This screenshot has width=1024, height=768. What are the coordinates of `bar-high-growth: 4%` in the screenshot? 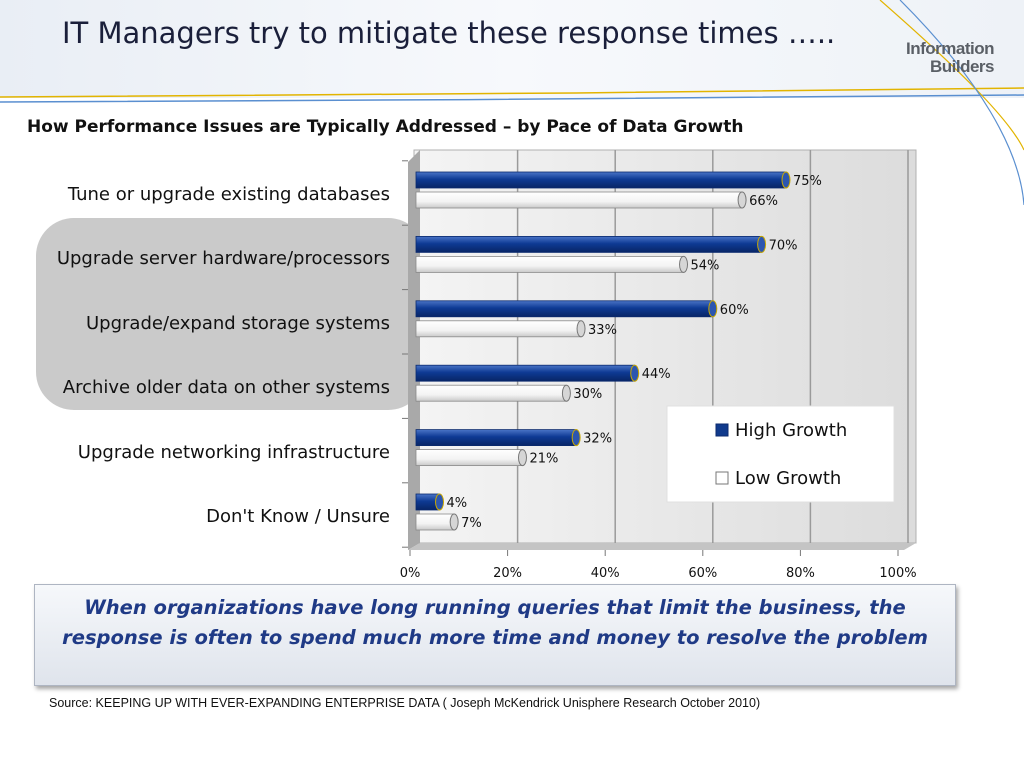 It's located at (441, 502).